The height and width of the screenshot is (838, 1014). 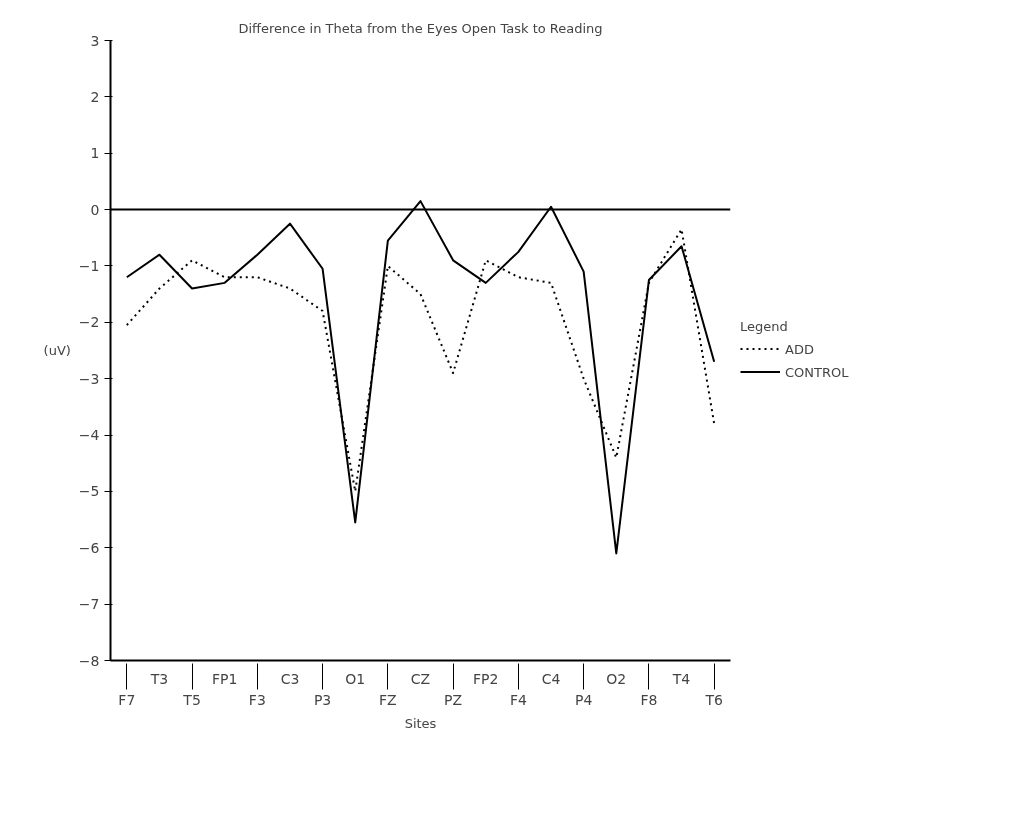 What do you see at coordinates (420, 28) in the screenshot?
I see `chart-title: Difference in Theta from the Eyes Open Task to Reading` at bounding box center [420, 28].